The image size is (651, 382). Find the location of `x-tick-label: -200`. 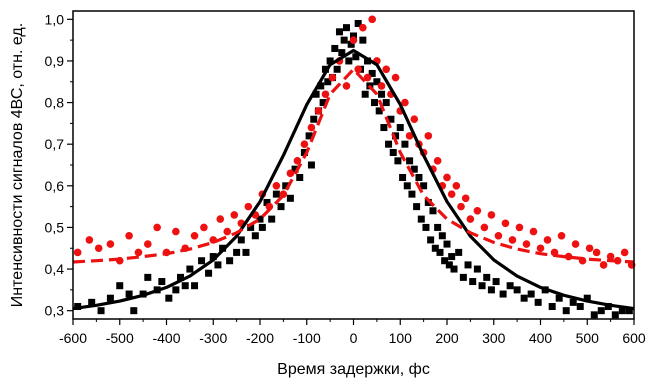

x-tick-label: -200 is located at coordinates (260, 338).